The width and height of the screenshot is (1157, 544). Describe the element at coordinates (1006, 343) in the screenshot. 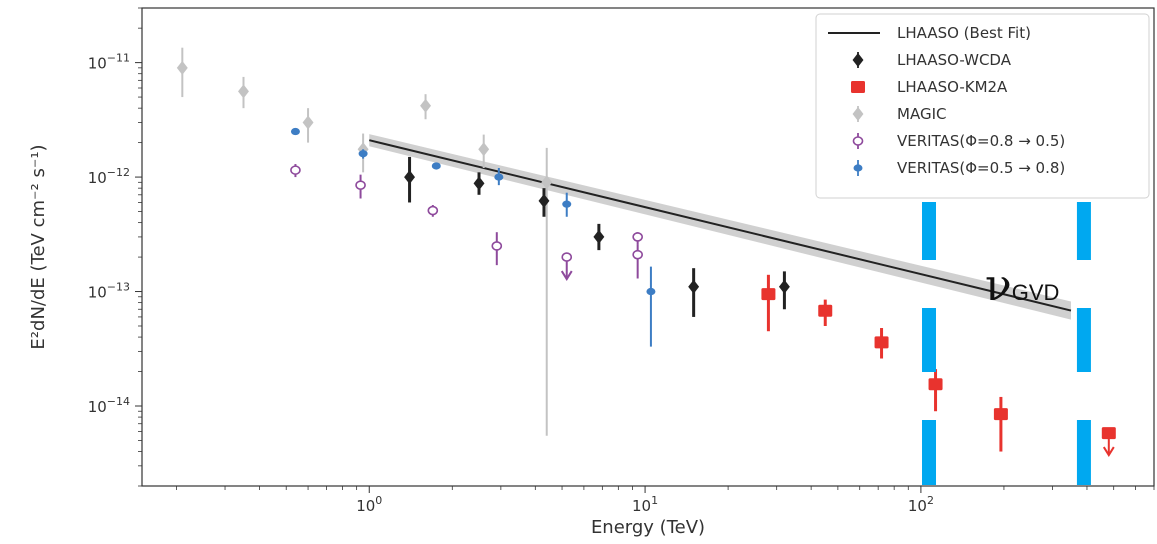

I see `gvd-annotation: νGVD` at that location.